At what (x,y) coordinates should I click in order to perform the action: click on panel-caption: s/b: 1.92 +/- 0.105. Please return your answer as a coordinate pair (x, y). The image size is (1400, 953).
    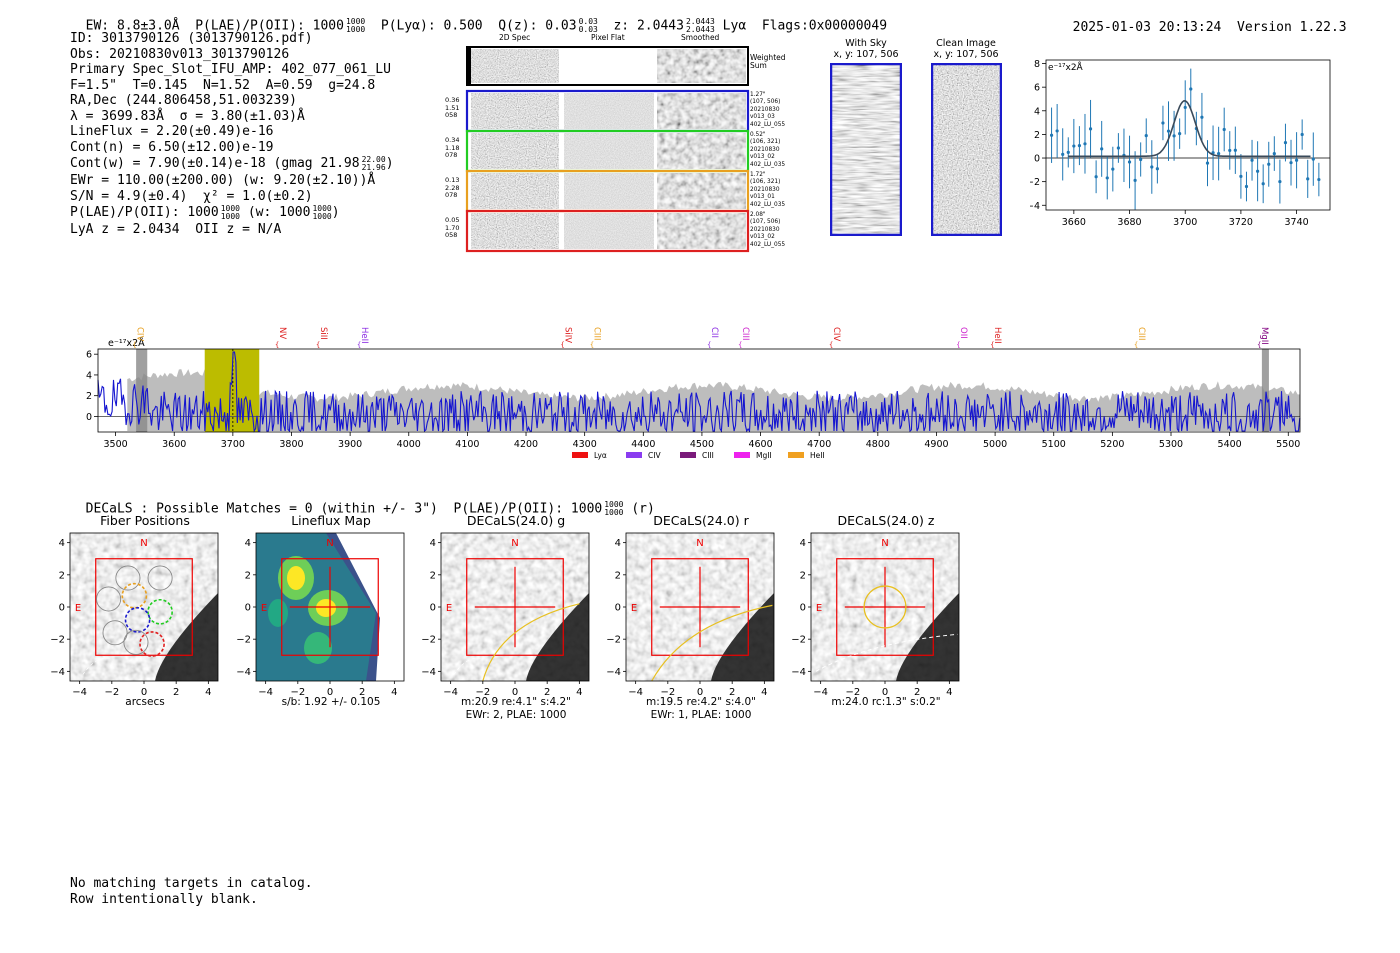
    Looking at the image, I should click on (331, 702).